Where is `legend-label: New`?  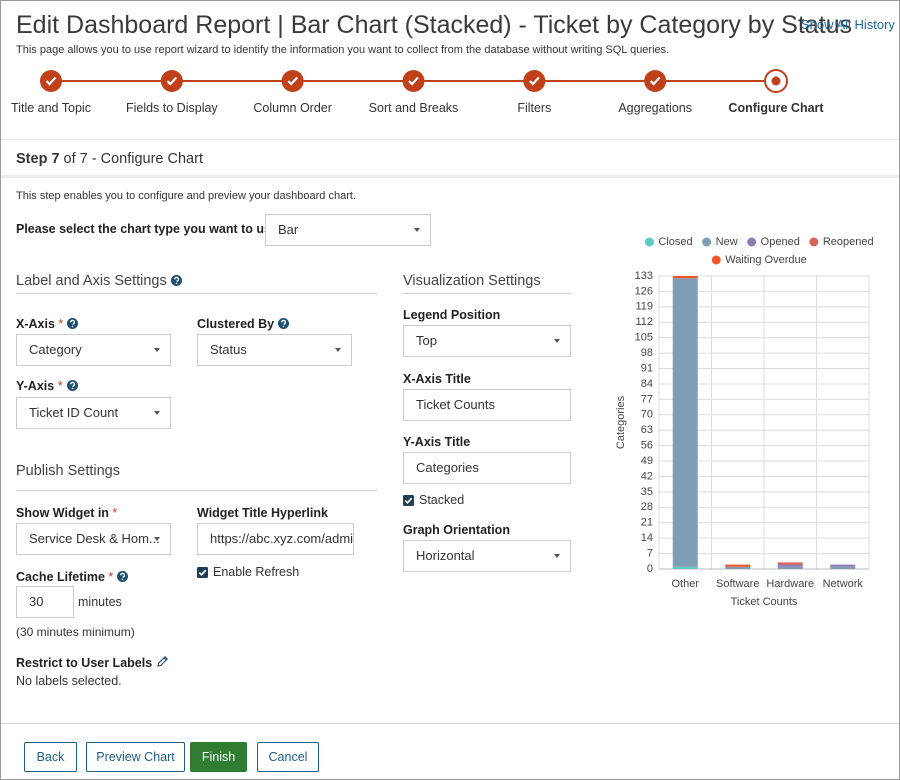
legend-label: New is located at coordinates (727, 242).